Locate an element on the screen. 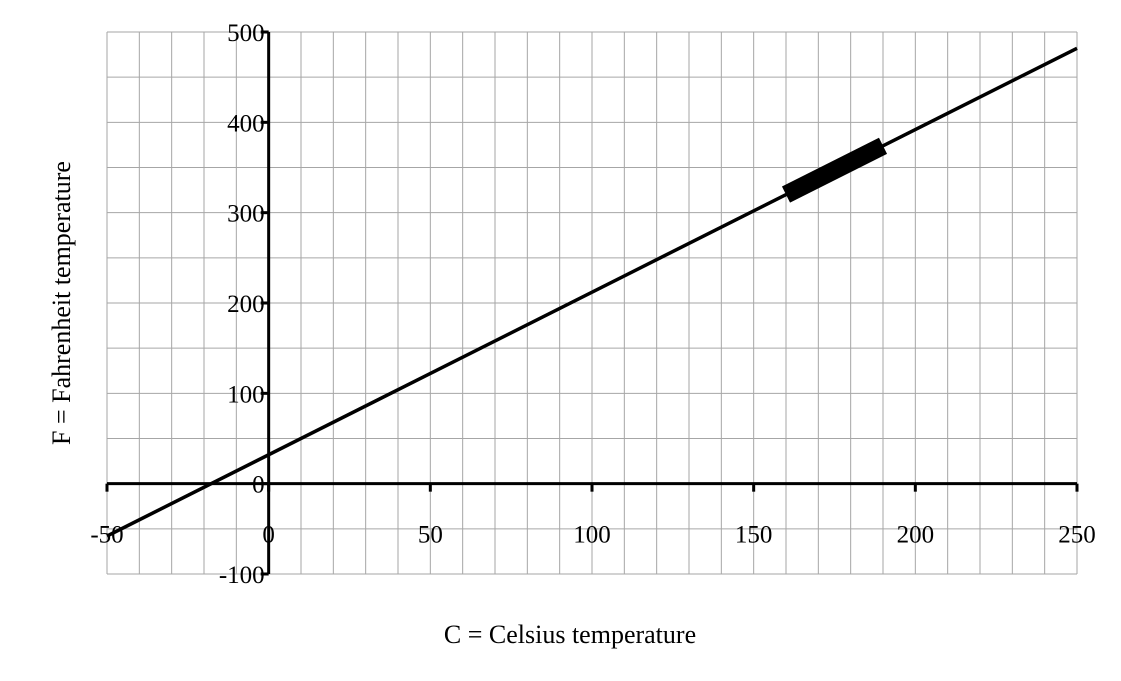  x-tick-label: 50 is located at coordinates (430, 535).